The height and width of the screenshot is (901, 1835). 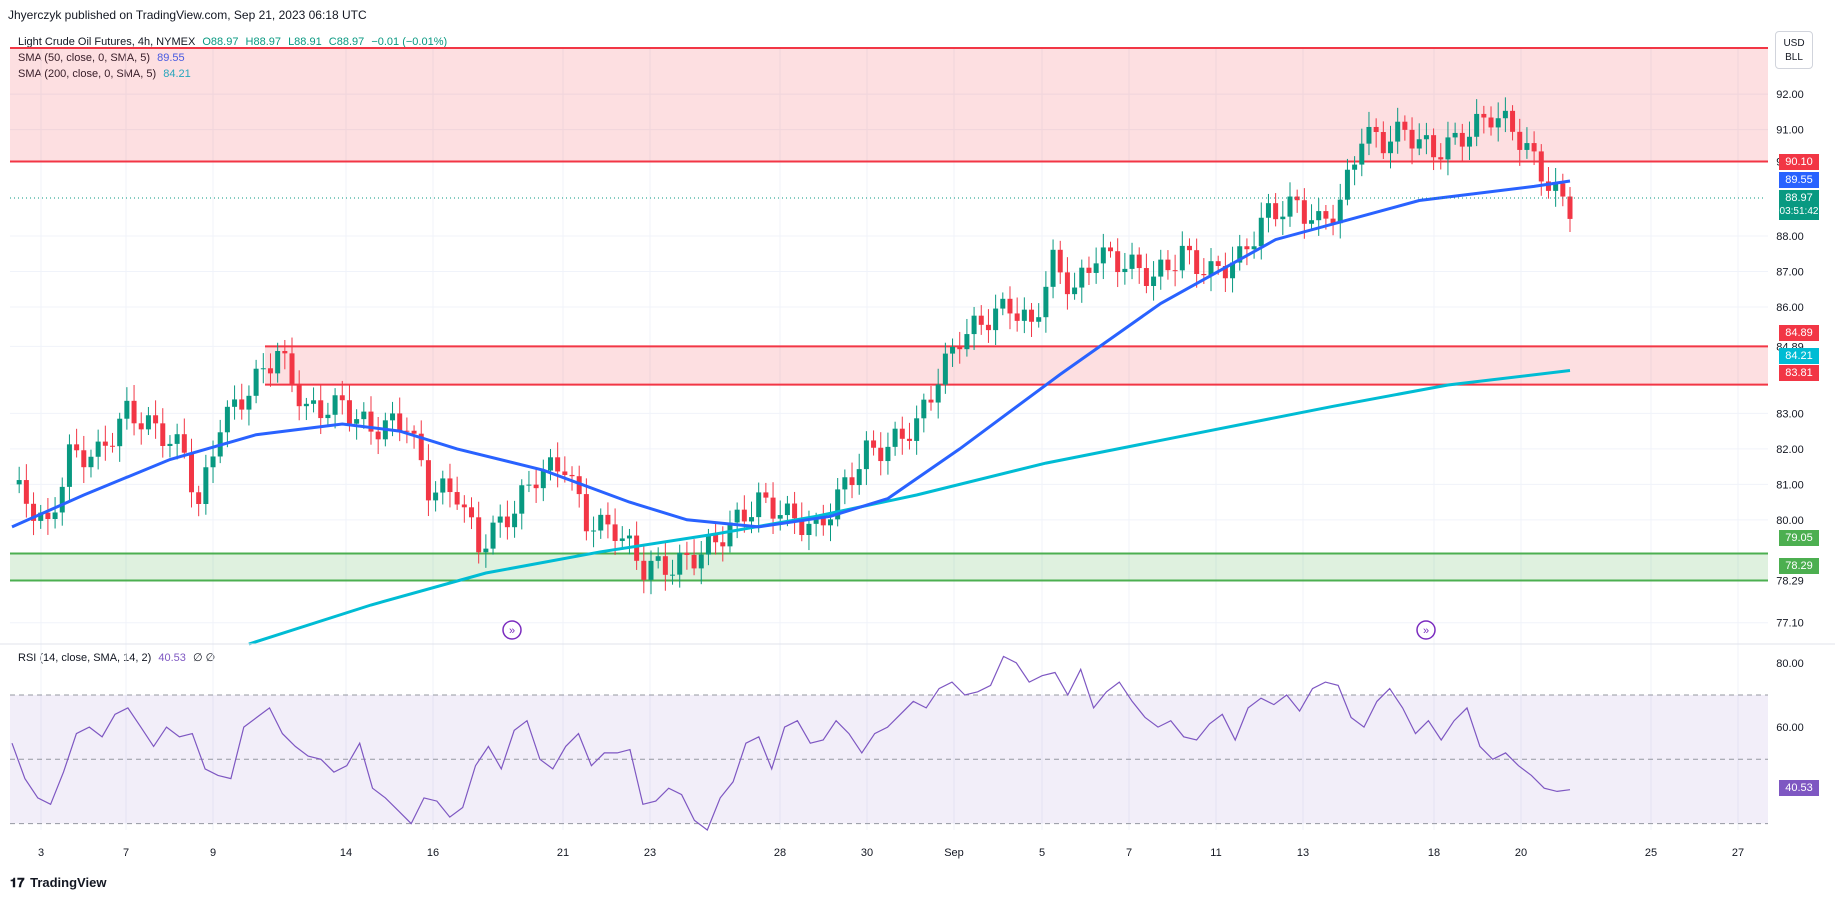 I want to click on time-axis: 3 7 9 14 16 21 23 28 30 Sep 5 7 11 13 18 20 25 27, so click(x=891, y=853).